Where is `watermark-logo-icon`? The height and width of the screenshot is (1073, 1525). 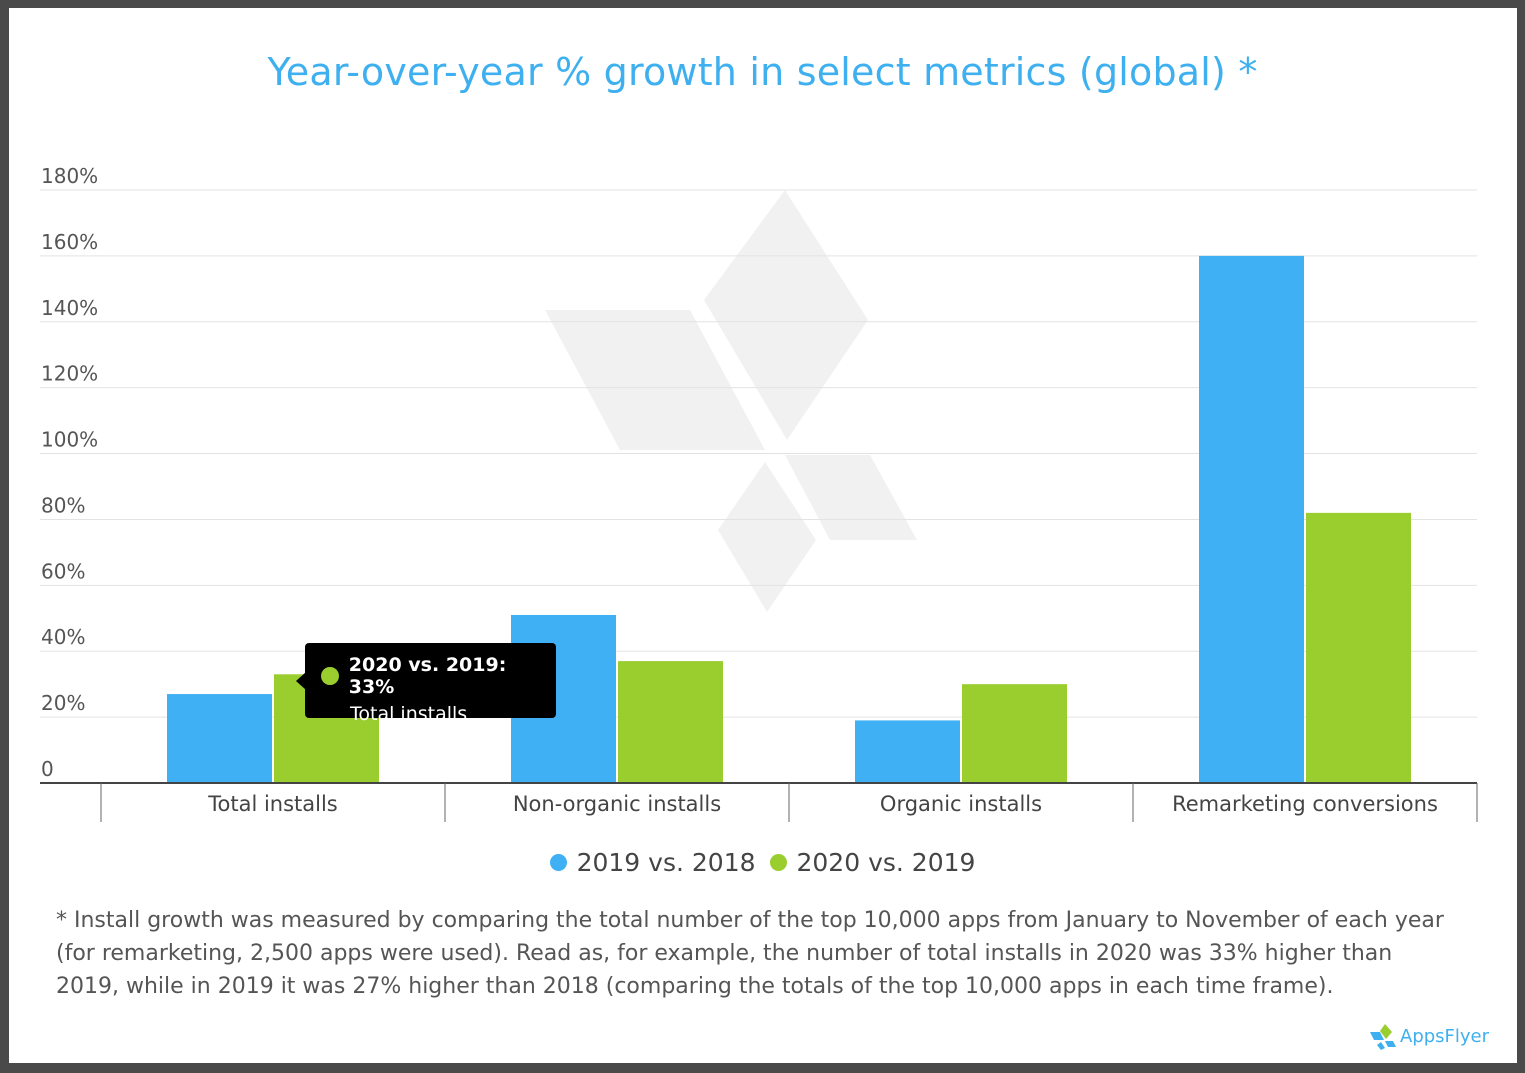
watermark-logo-icon is located at coordinates (731, 401).